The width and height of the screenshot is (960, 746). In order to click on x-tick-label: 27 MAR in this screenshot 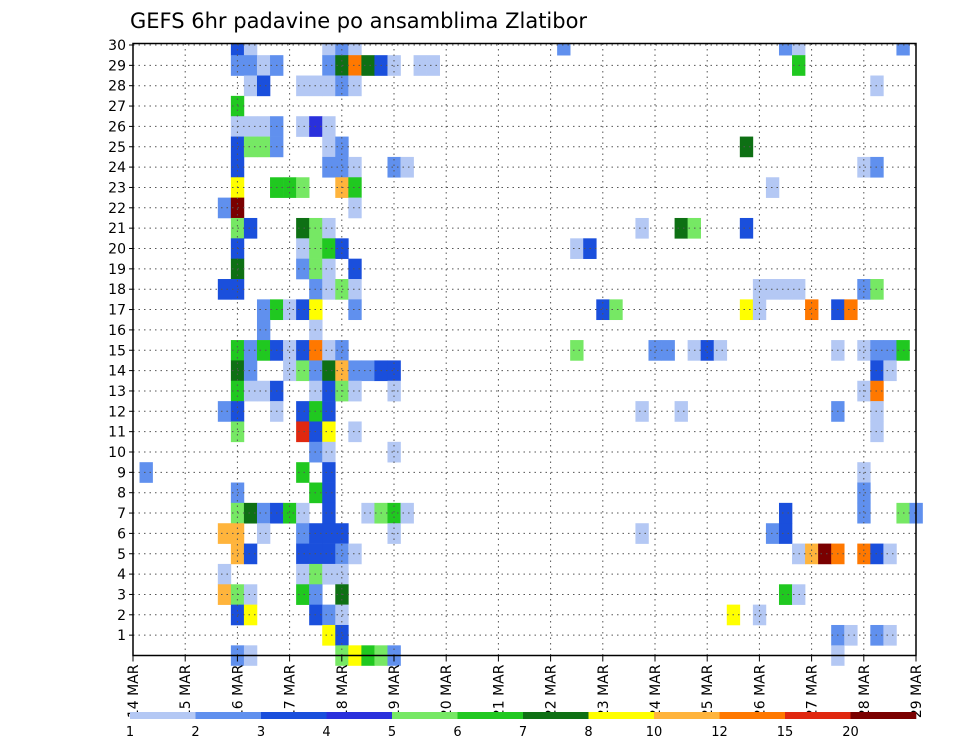, I will do `click(813, 691)`.